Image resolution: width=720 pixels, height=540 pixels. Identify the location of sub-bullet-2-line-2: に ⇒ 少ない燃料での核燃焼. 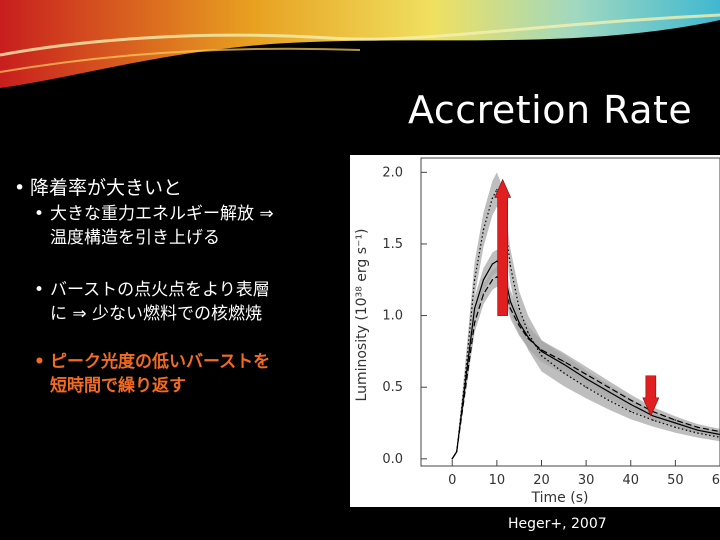
(156, 314).